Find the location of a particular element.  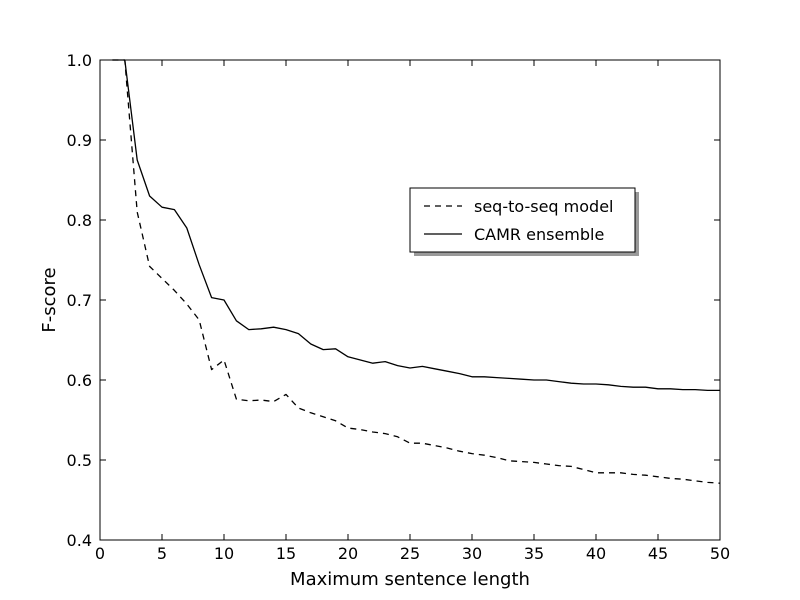

y-tick-label: 0.7 is located at coordinates (79, 300).